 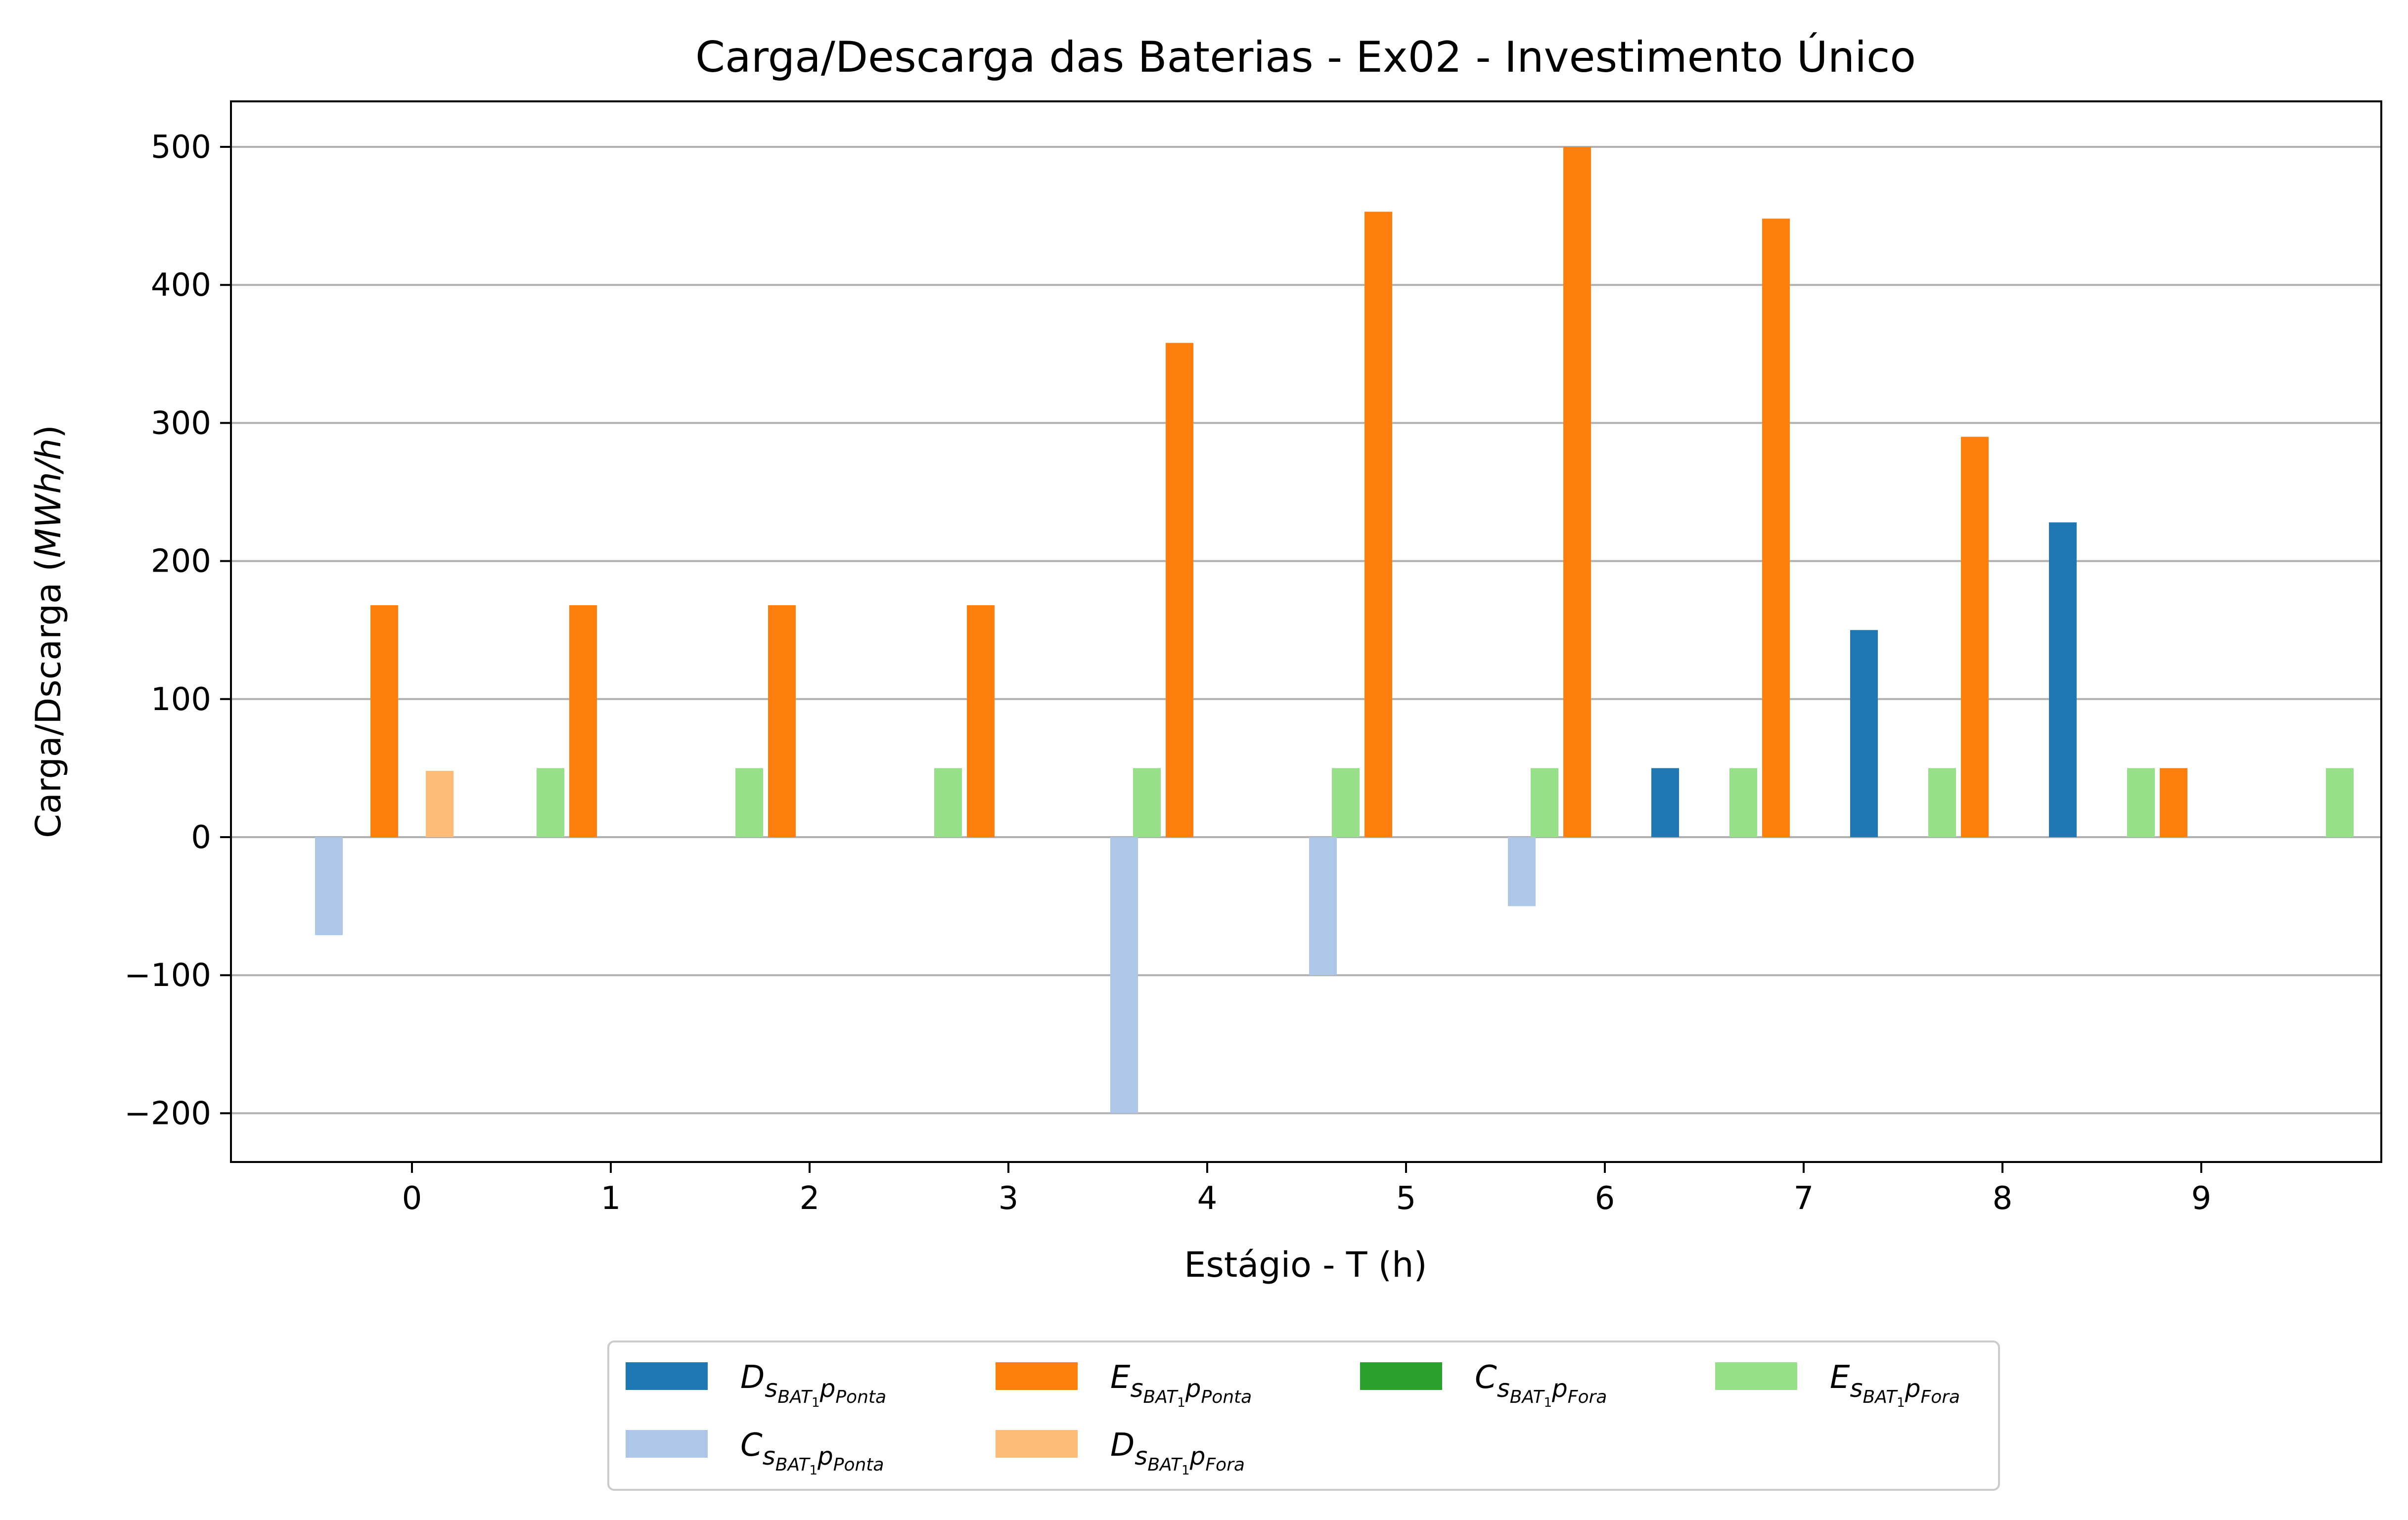 What do you see at coordinates (2003, 1198) in the screenshot?
I see `x-tick-label: 8` at bounding box center [2003, 1198].